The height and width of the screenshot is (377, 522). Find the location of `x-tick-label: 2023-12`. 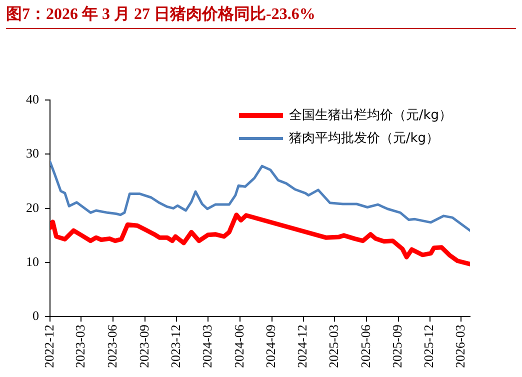

x-tick-label: 2023-12 is located at coordinates (175, 346).